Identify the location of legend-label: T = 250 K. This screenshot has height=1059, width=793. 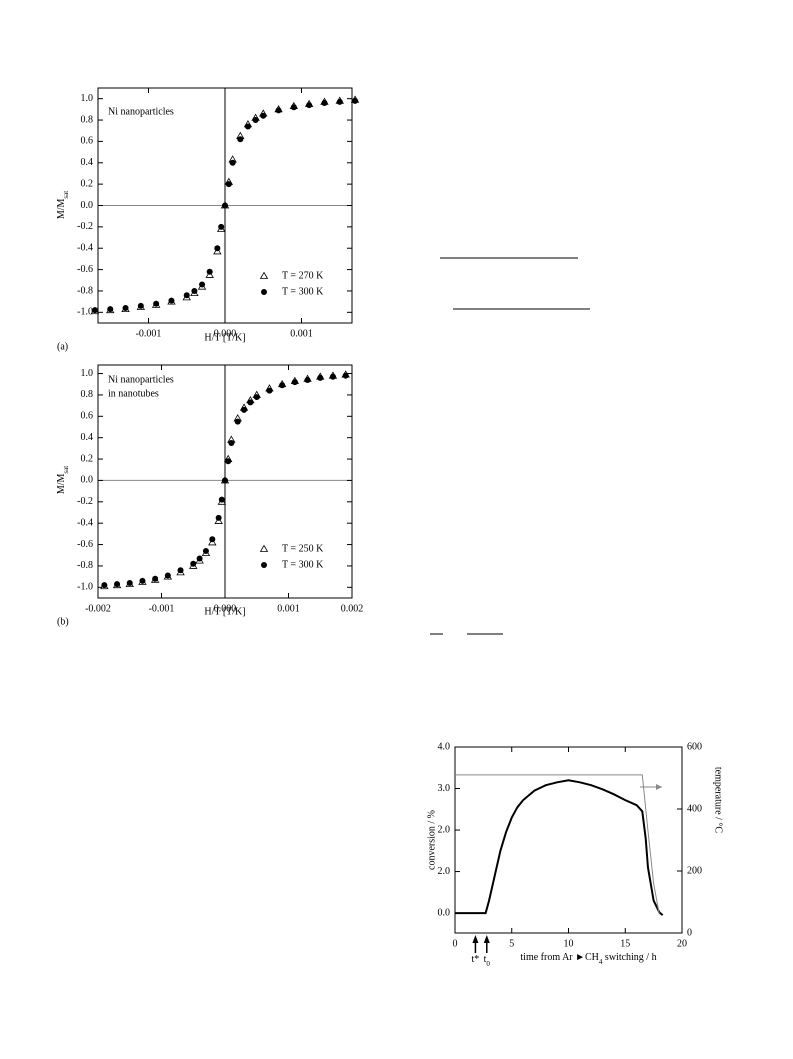
(303, 548).